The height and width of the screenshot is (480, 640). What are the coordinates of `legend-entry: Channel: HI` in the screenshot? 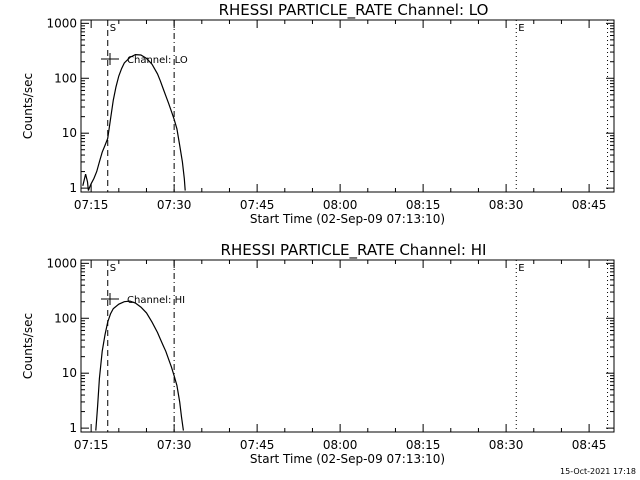 It's located at (156, 300).